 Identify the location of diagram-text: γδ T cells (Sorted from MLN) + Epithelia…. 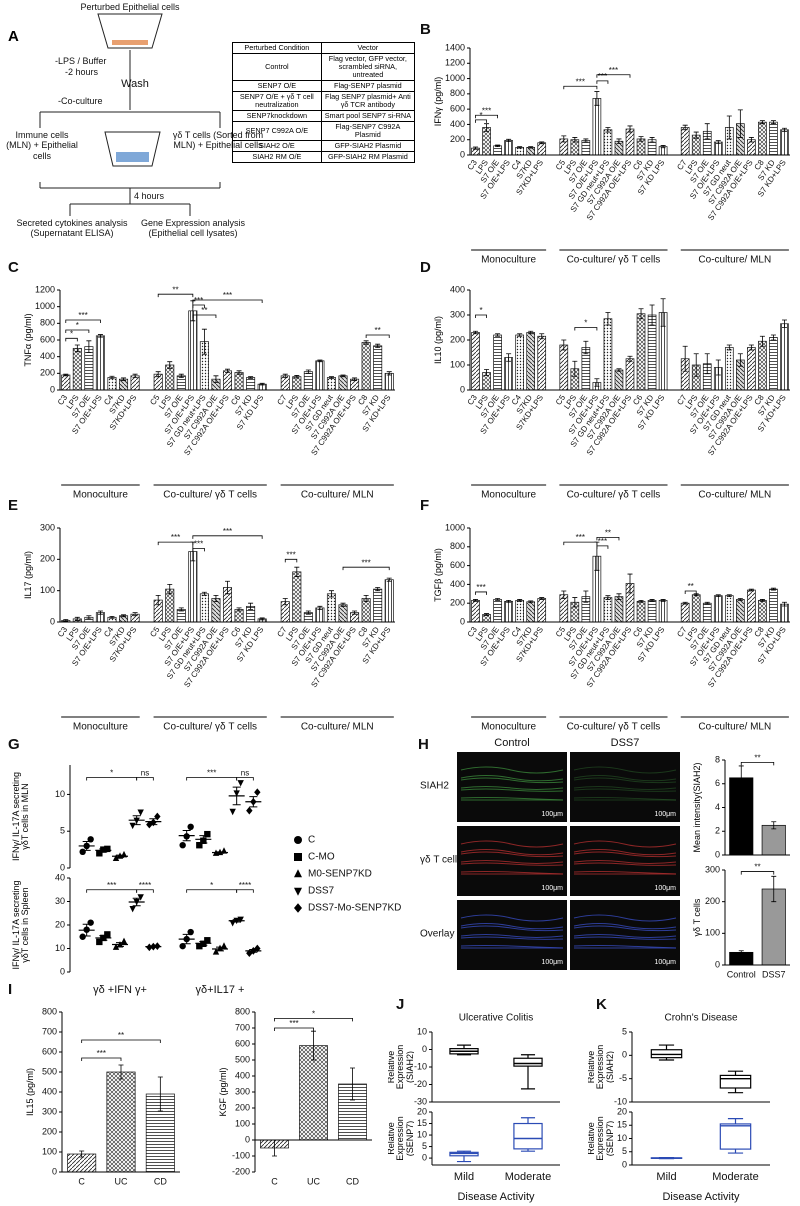
(218, 140).